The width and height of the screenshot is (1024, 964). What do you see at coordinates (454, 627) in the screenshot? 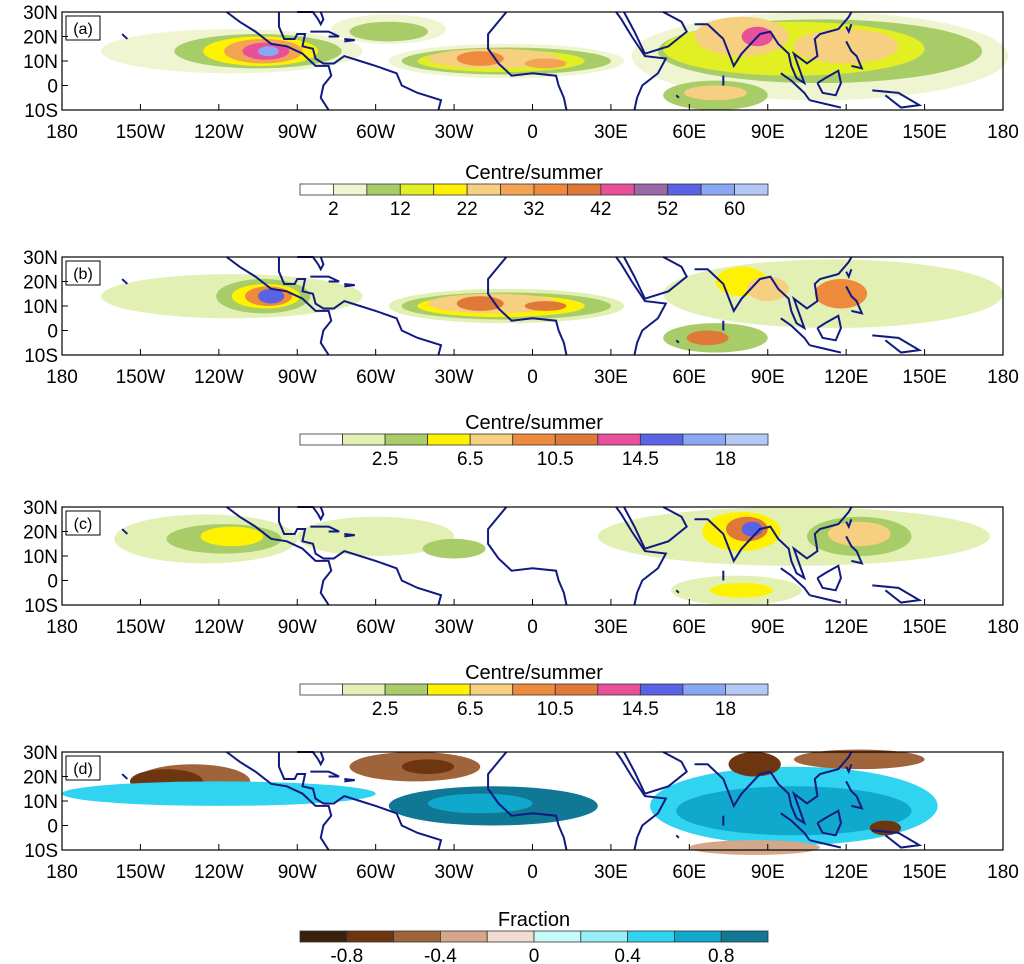
I see `lon-label: 30W` at bounding box center [454, 627].